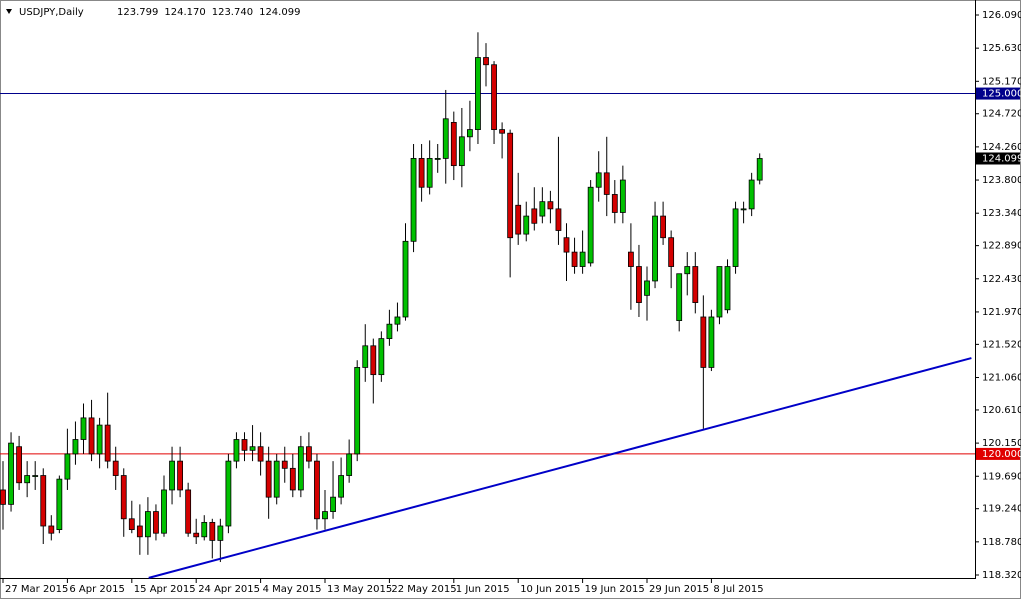 The width and height of the screenshot is (1021, 599). What do you see at coordinates (137, 12) in the screenshot?
I see `header-value: 123.799` at bounding box center [137, 12].